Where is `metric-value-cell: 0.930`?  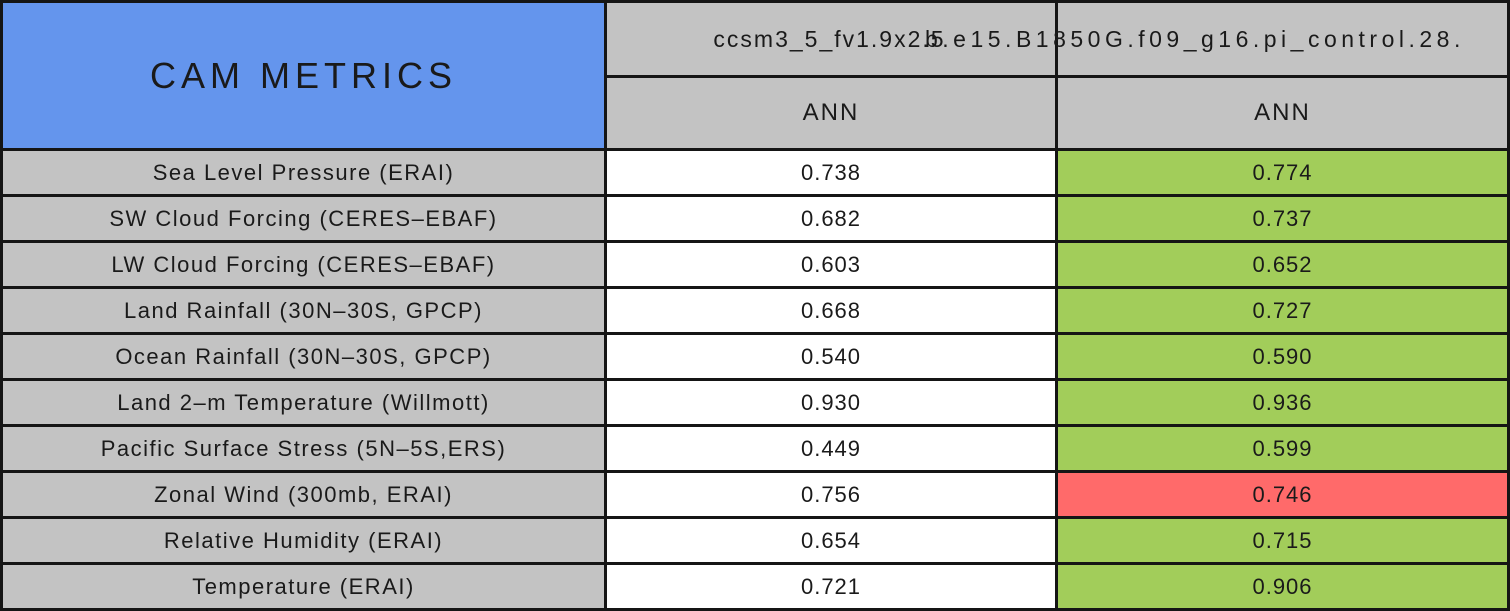
metric-value-cell: 0.930 is located at coordinates (831, 402).